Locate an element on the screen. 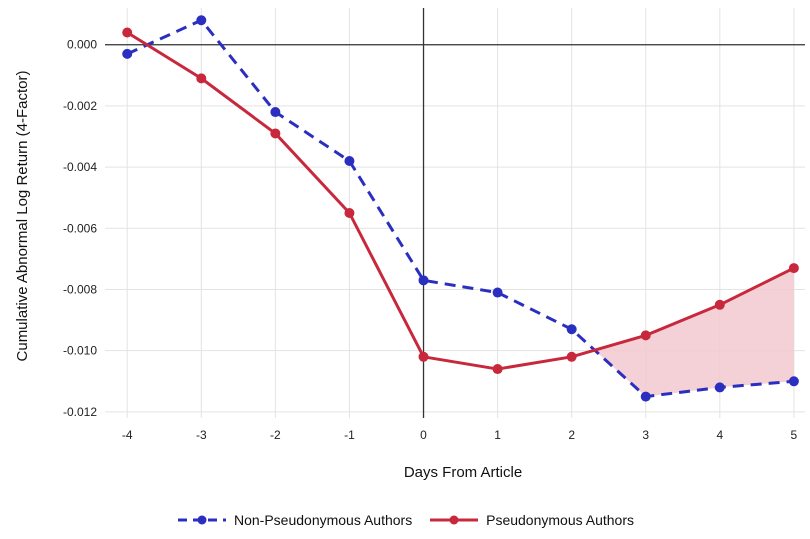 The image size is (810, 539). y-tick-label: -0.010 is located at coordinates (80, 351).